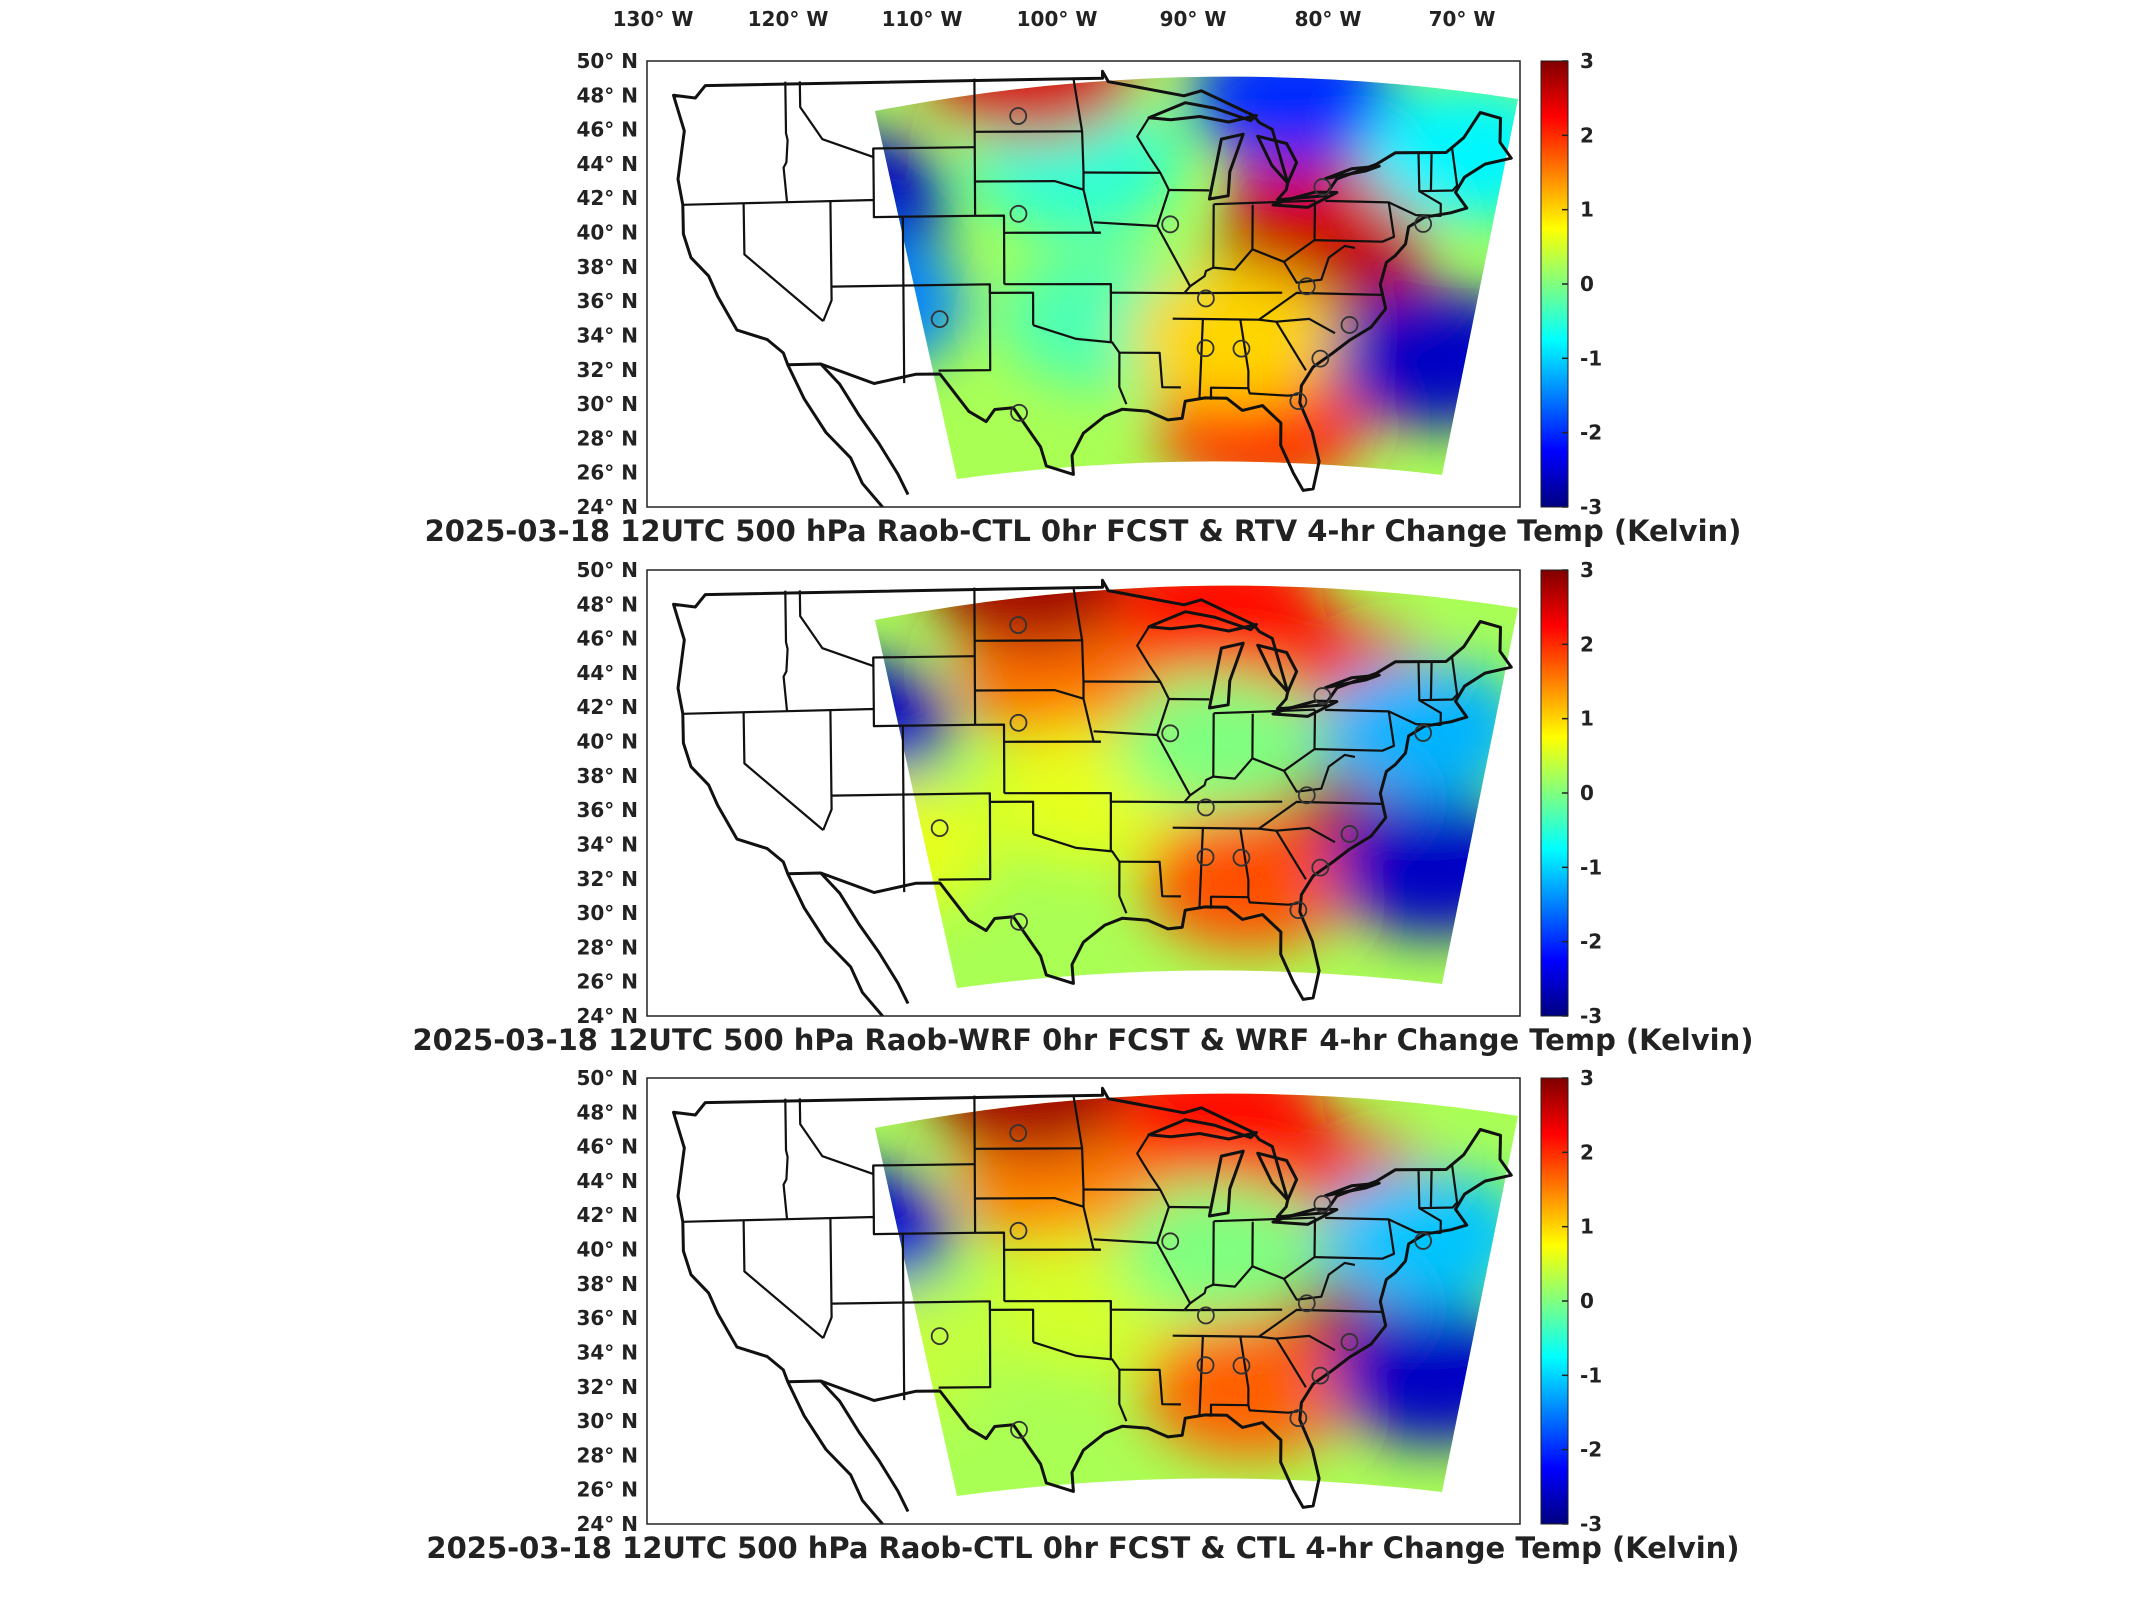 This screenshot has width=2133, height=1600. I want to click on lat-label: 30° N, so click(607, 913).